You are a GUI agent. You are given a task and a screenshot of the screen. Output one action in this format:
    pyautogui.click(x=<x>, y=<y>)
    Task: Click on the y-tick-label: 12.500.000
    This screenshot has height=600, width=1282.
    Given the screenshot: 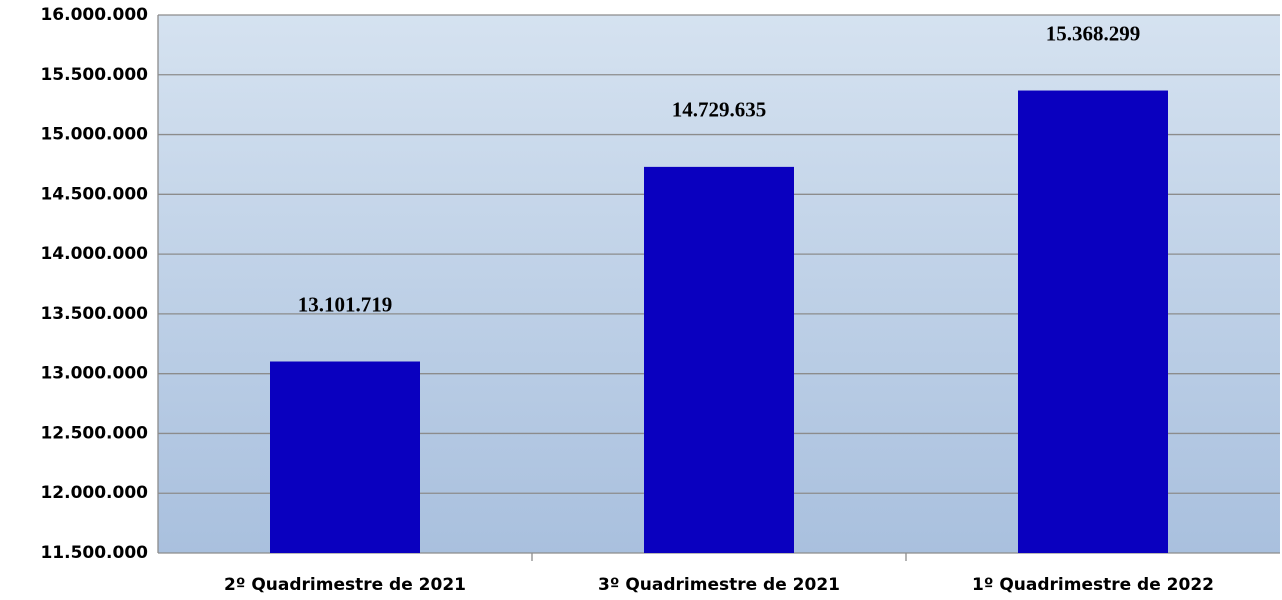 What is the action you would take?
    pyautogui.click(x=94, y=433)
    